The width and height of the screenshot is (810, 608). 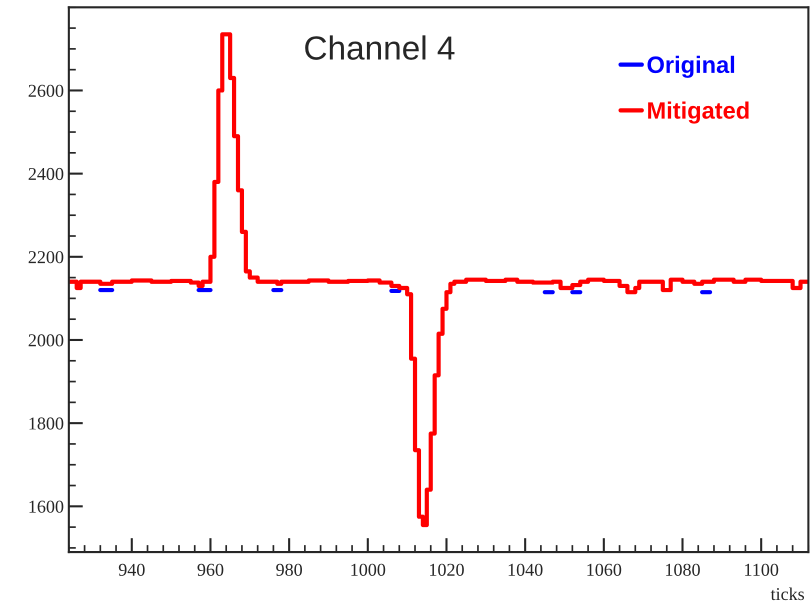 I want to click on x-tick-label: 960, so click(x=211, y=570).